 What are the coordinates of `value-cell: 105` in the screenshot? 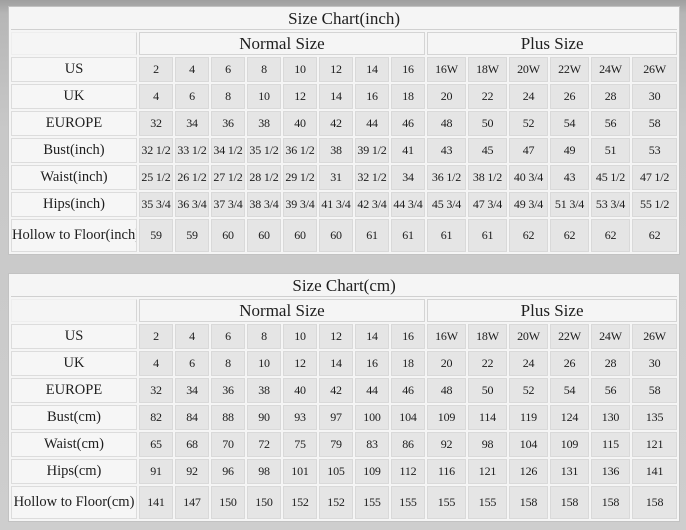 It's located at (336, 471).